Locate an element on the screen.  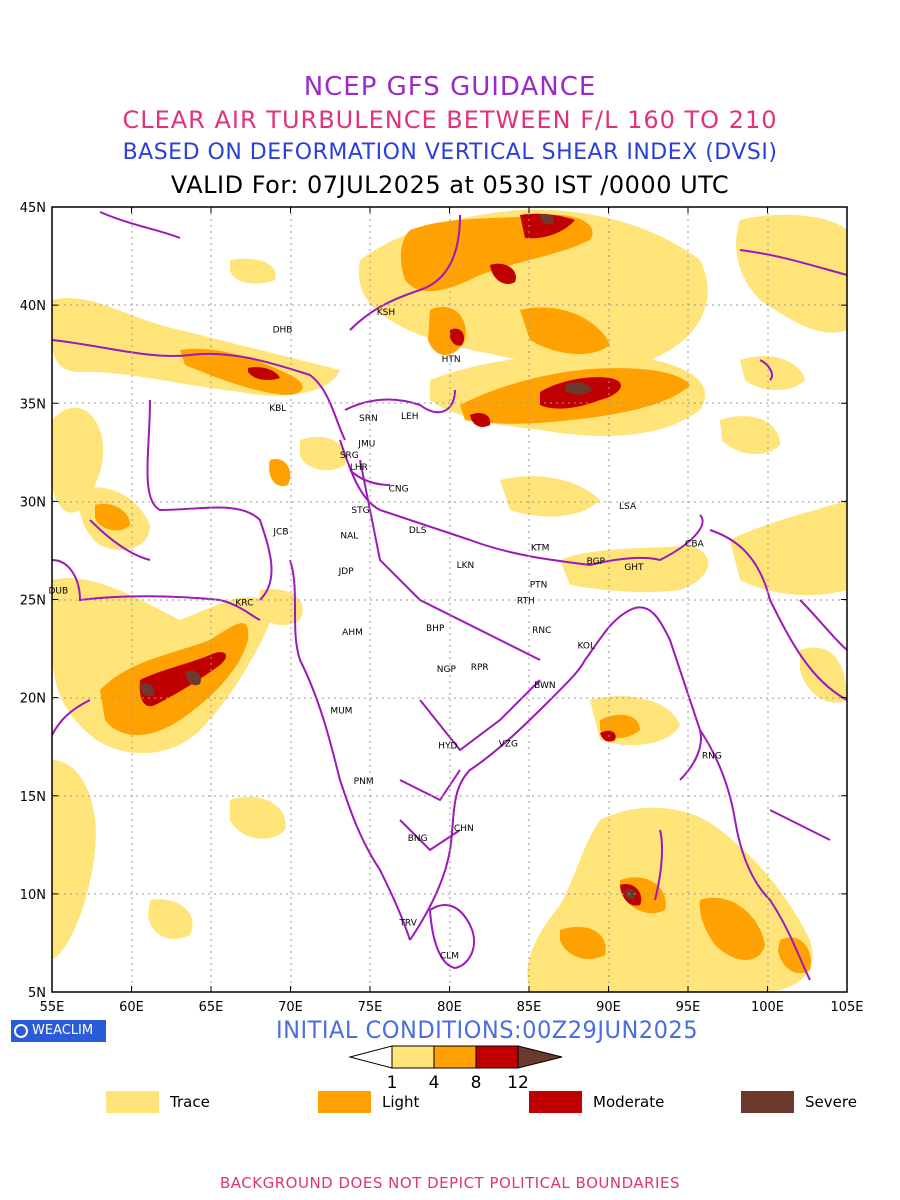
lat-label-25n: 25N is located at coordinates (33, 601).